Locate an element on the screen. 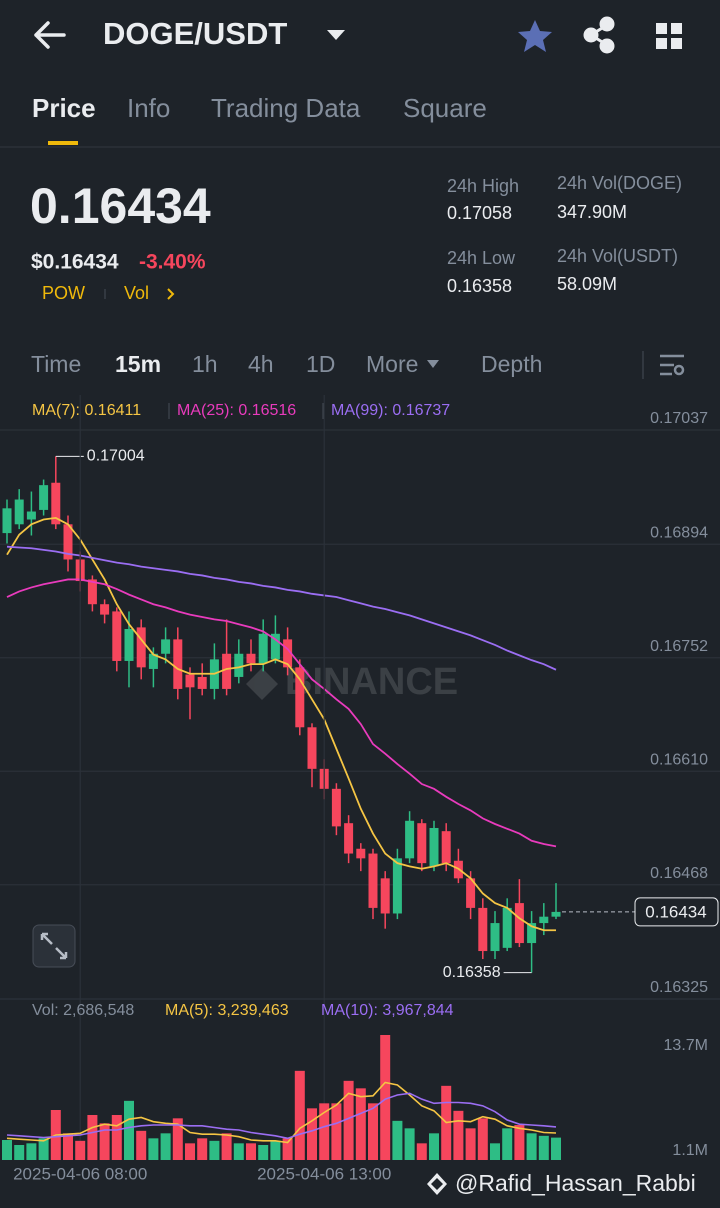  stat-label: 24h Vol(DOGE) is located at coordinates (619, 183).